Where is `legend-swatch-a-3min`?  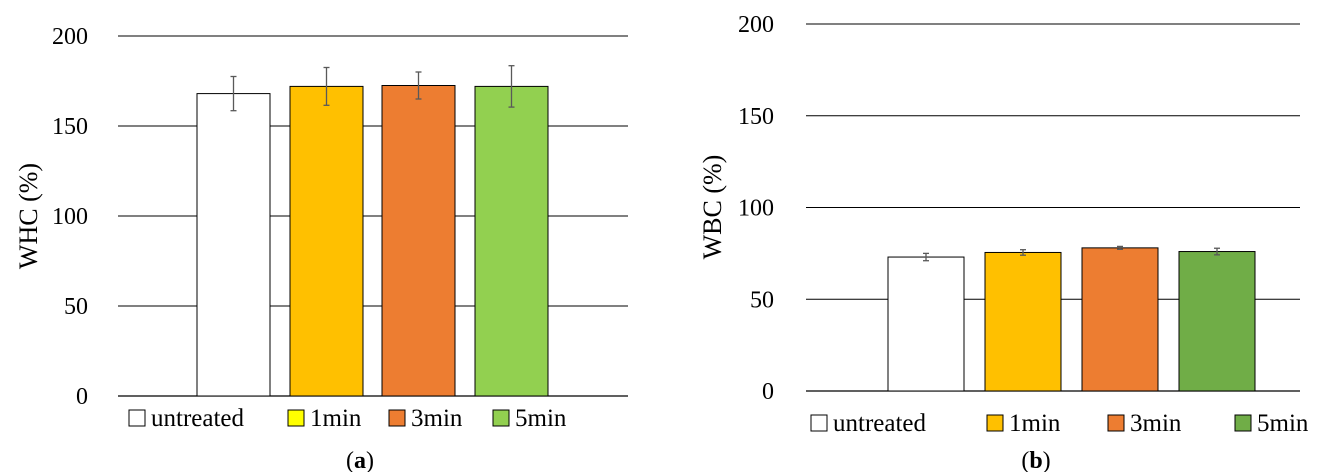 legend-swatch-a-3min is located at coordinates (397, 418).